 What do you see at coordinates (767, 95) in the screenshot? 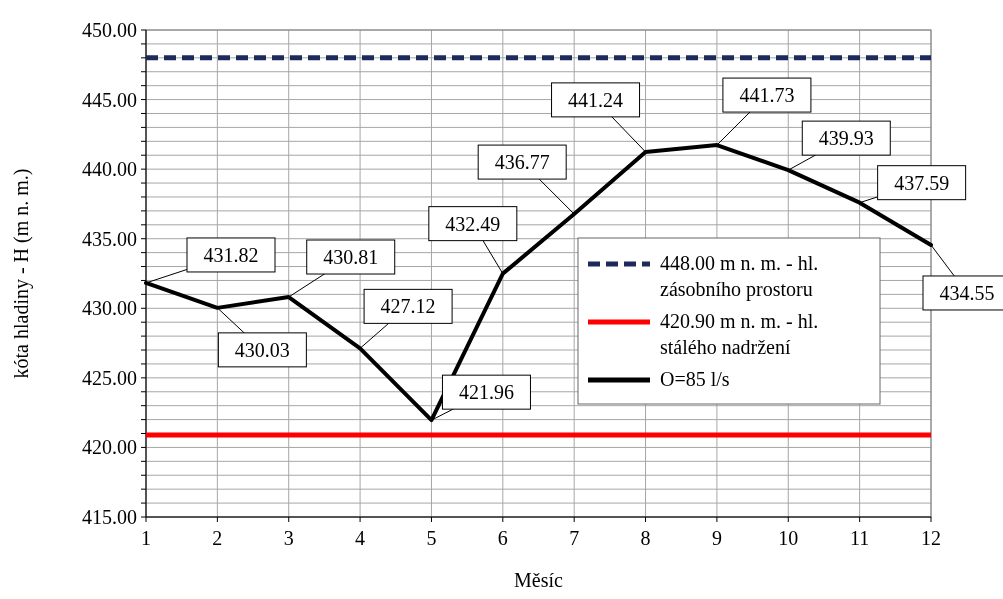
I see `data-label: 441.73` at bounding box center [767, 95].